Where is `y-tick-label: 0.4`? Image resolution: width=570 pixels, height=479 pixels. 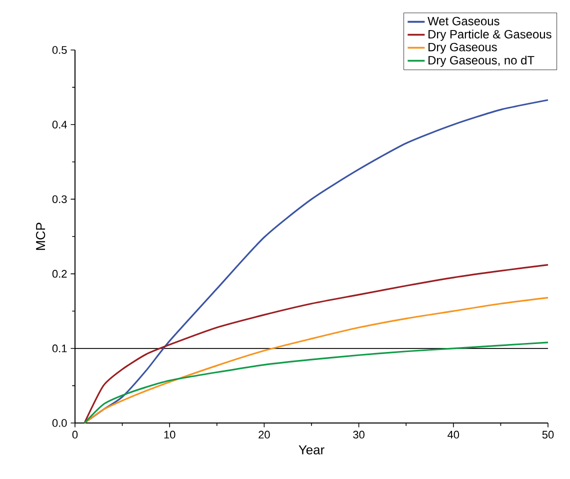 y-tick-label: 0.4 is located at coordinates (59, 124).